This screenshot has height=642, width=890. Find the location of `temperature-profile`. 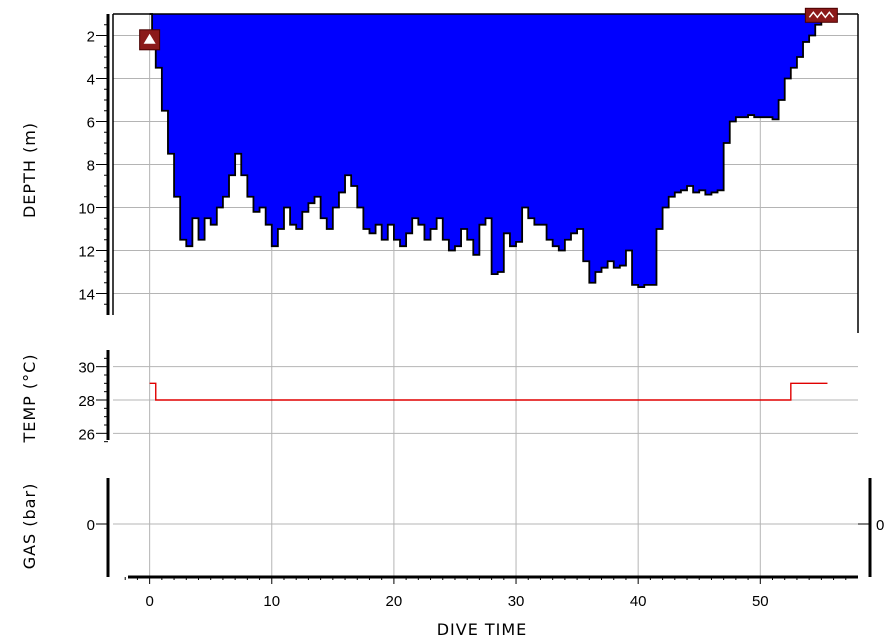

temperature-profile is located at coordinates (488, 391).